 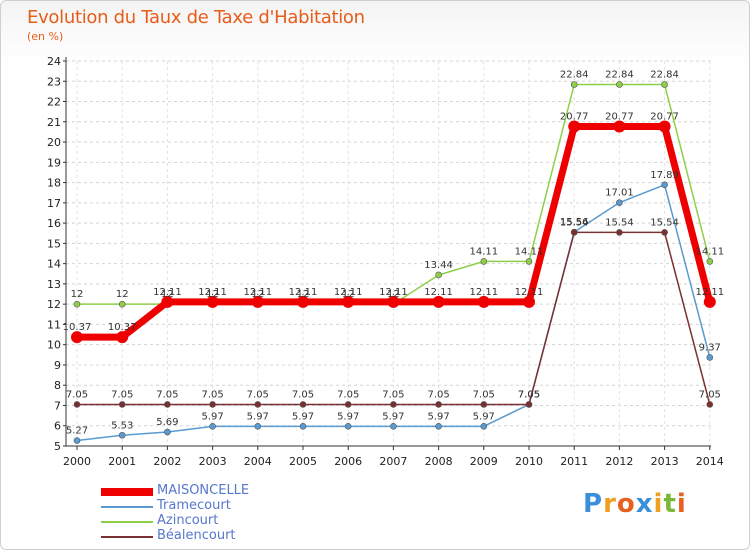 I want to click on y-tick-label: 17, so click(x=54, y=203).